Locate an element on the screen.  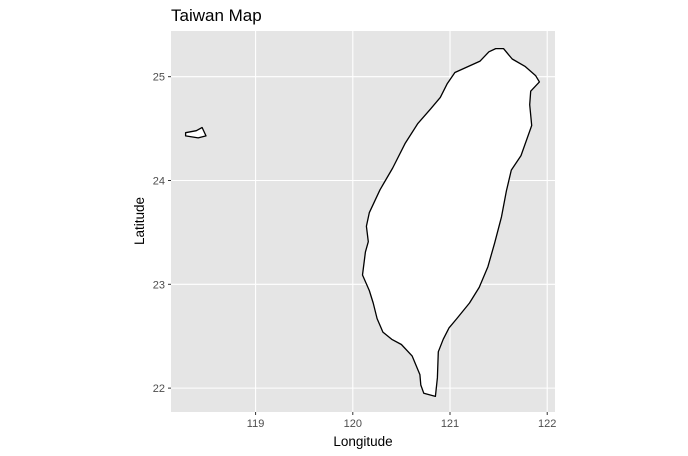
y-axis-title: Latitude is located at coordinates (139, 221).